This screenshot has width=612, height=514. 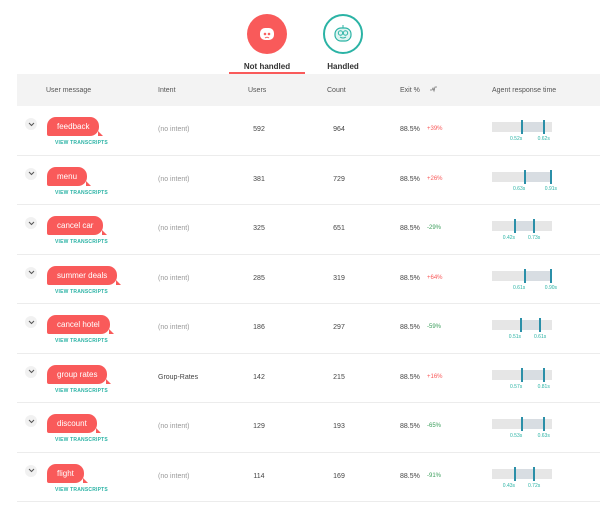 What do you see at coordinates (343, 38) in the screenshot?
I see `tab-handled: Handled` at bounding box center [343, 38].